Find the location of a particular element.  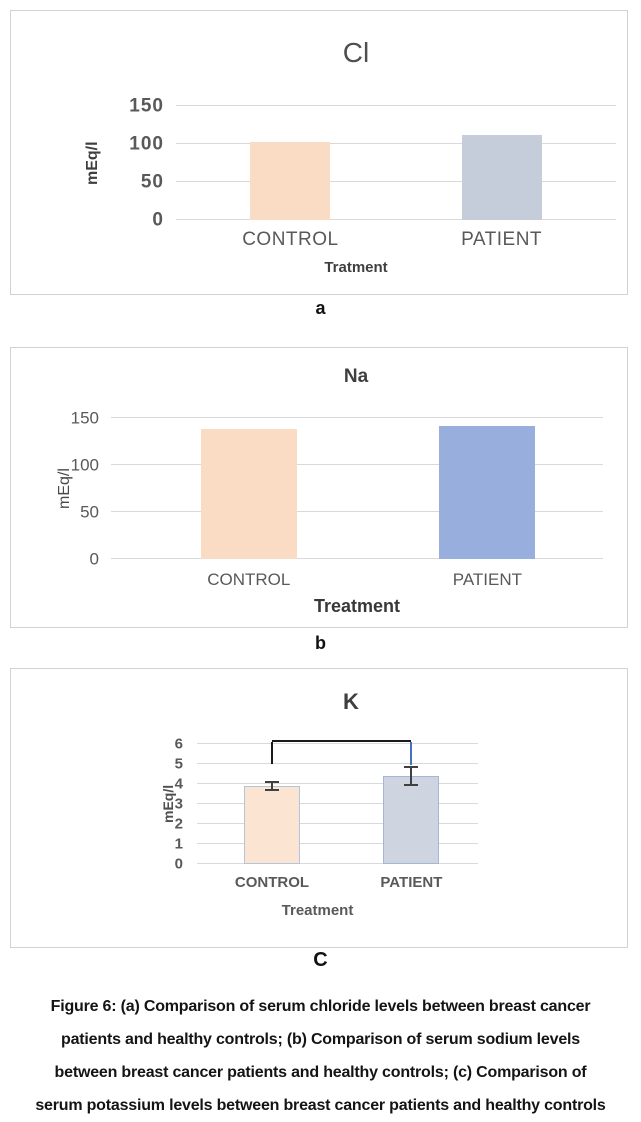

error-bar-control is located at coordinates (272, 786).